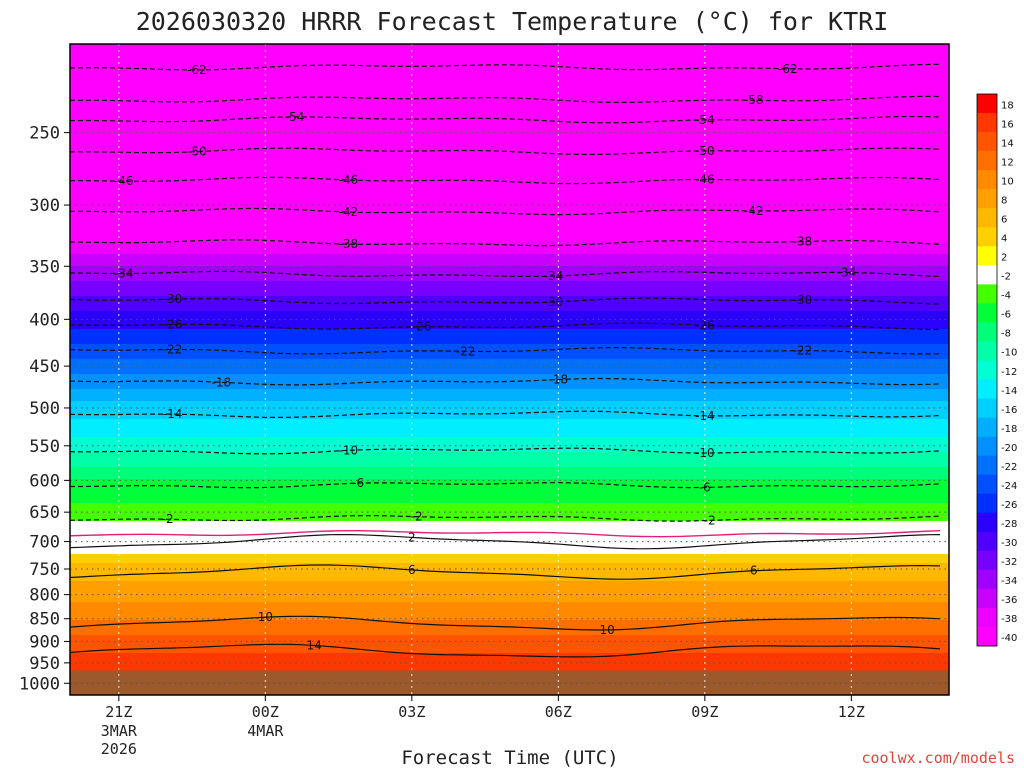 This screenshot has width=1024, height=768. I want to click on contour-label: -38, so click(349, 244).